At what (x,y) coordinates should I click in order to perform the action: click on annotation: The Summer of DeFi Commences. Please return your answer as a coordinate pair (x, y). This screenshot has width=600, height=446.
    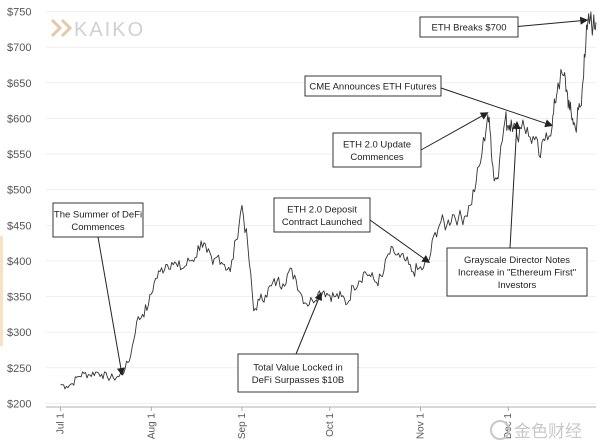
    Looking at the image, I should click on (98, 289).